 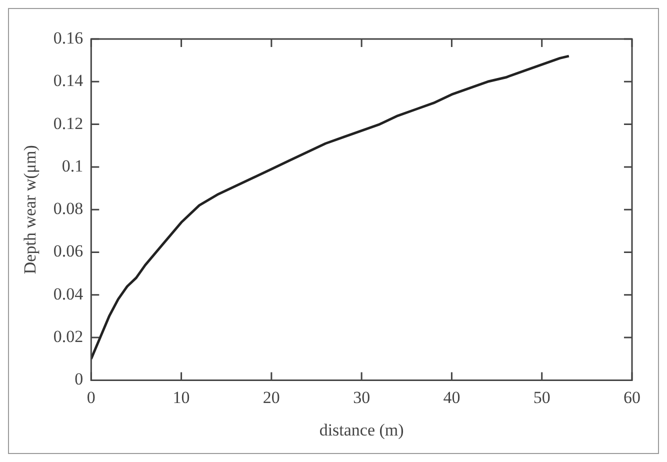 What do you see at coordinates (68, 38) in the screenshot?
I see `y-tick-label: 0.16` at bounding box center [68, 38].